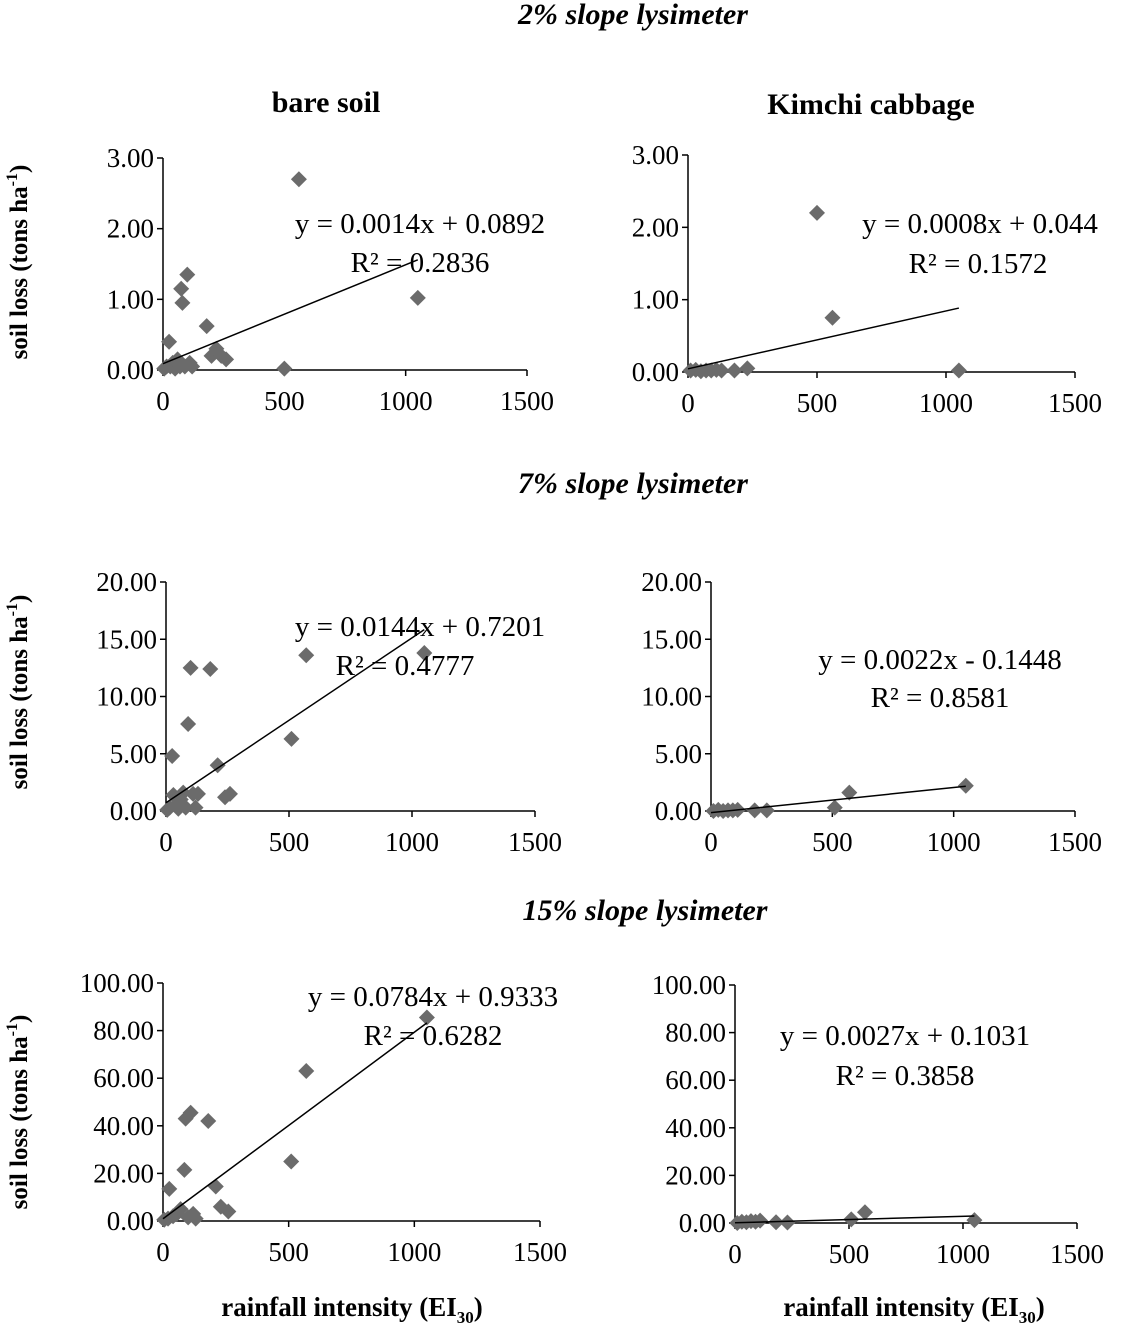 The height and width of the screenshot is (1329, 1121). What do you see at coordinates (914, 1309) in the screenshot?
I see `x-axis-label-right: rainfall intensity (EI30)` at bounding box center [914, 1309].